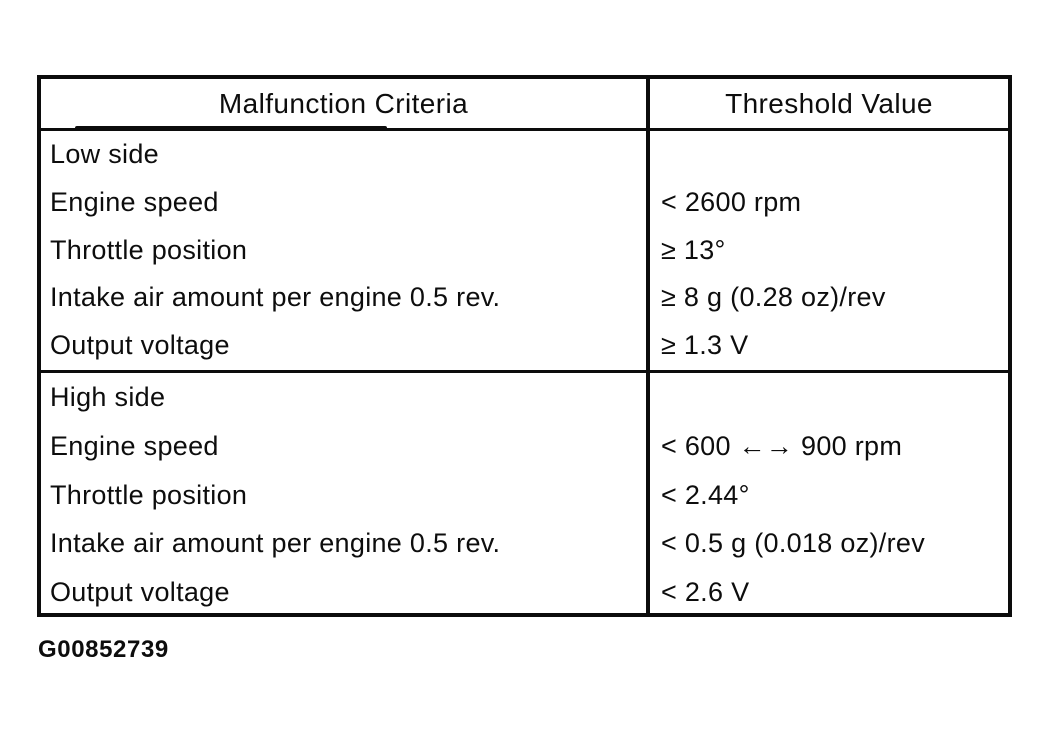 The image size is (1044, 735). I want to click on threshold-line: ≥ 8 g (0.28 oz)/rev, so click(773, 297).